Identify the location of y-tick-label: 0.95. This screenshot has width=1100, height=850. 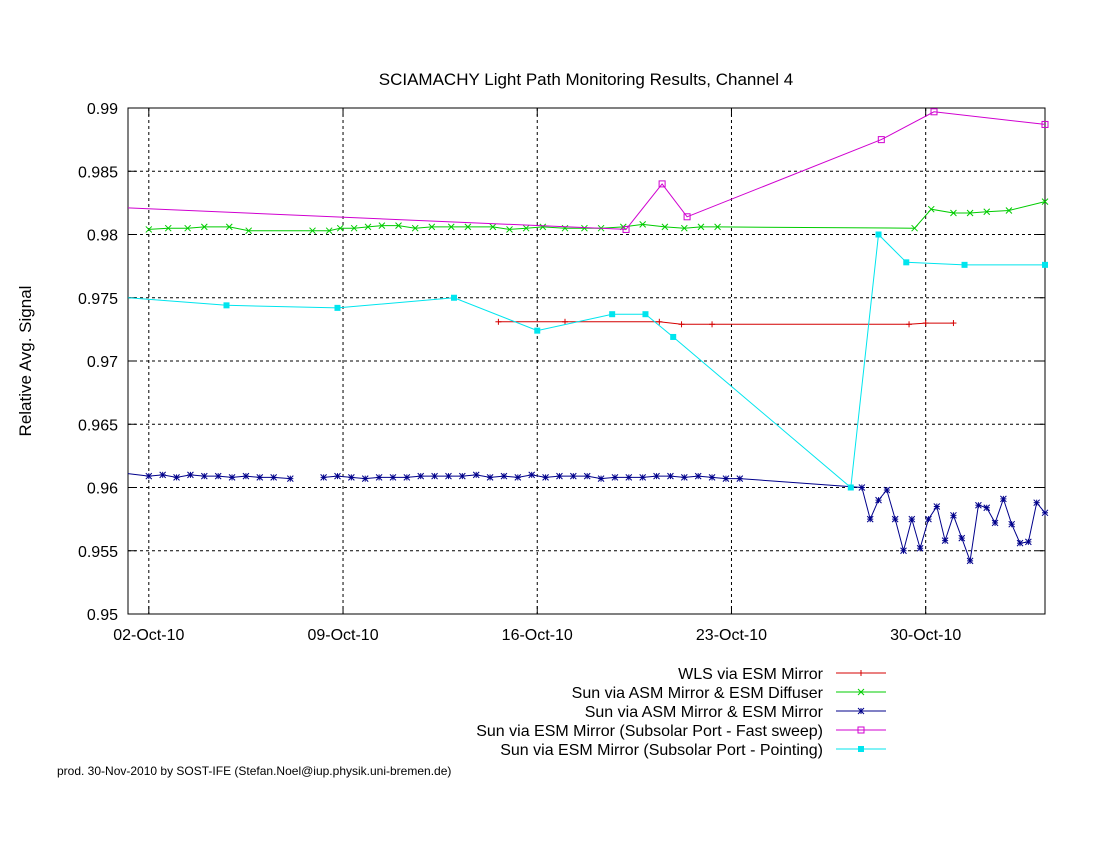
(102, 615).